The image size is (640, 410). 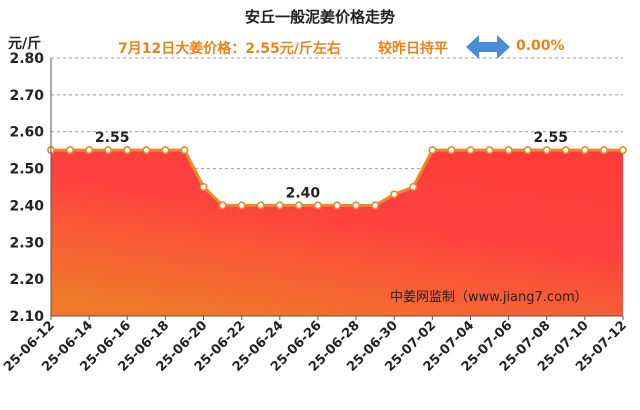 What do you see at coordinates (26, 59) in the screenshot?
I see `y-tick-label: 2.80` at bounding box center [26, 59].